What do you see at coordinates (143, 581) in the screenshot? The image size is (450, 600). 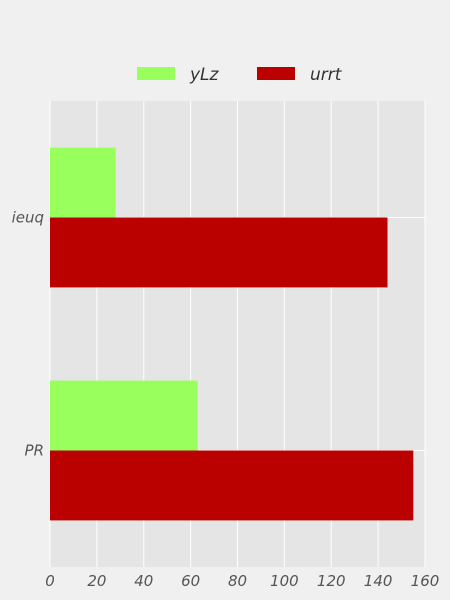 I see `x-tick-label: 40` at bounding box center [143, 581].